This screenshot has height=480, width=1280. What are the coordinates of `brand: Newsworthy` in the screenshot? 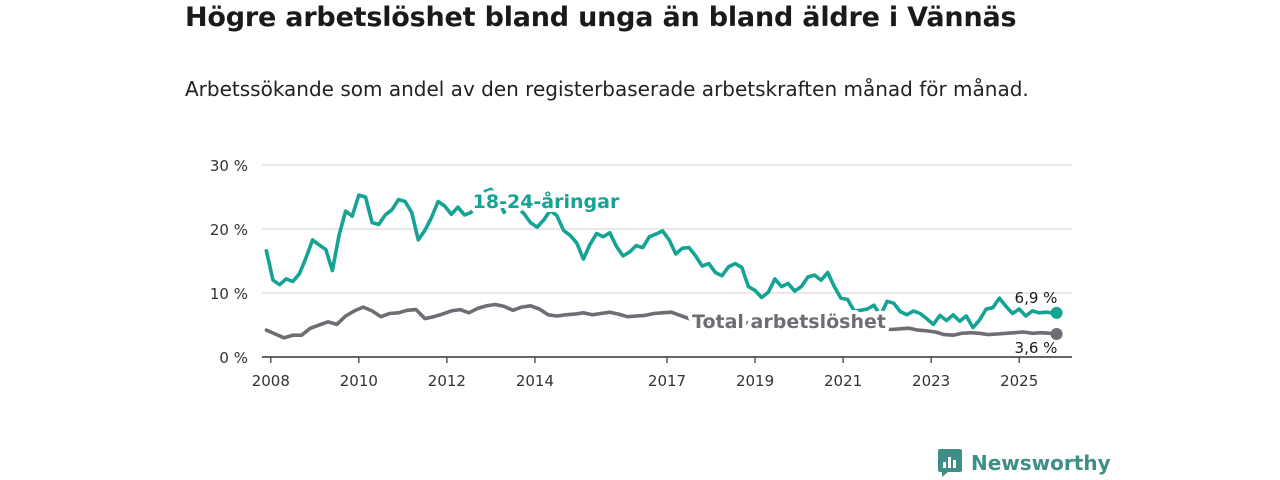 It's located at (1024, 463).